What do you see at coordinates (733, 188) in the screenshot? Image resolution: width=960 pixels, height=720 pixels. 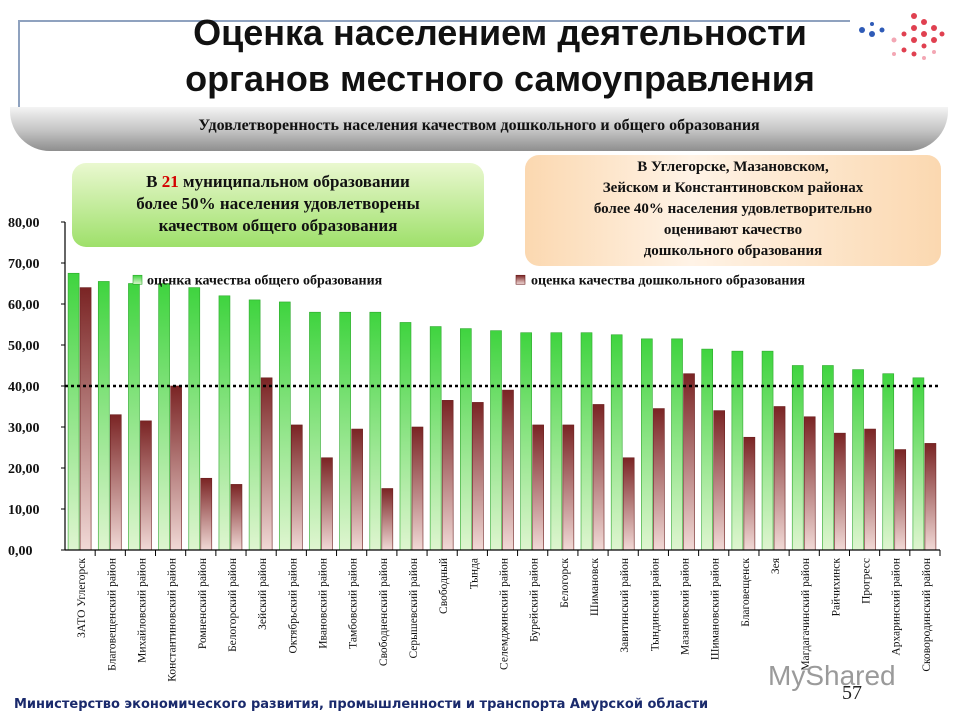 I see `orange-callout-line: Зейском и Константиновском районах` at bounding box center [733, 188].